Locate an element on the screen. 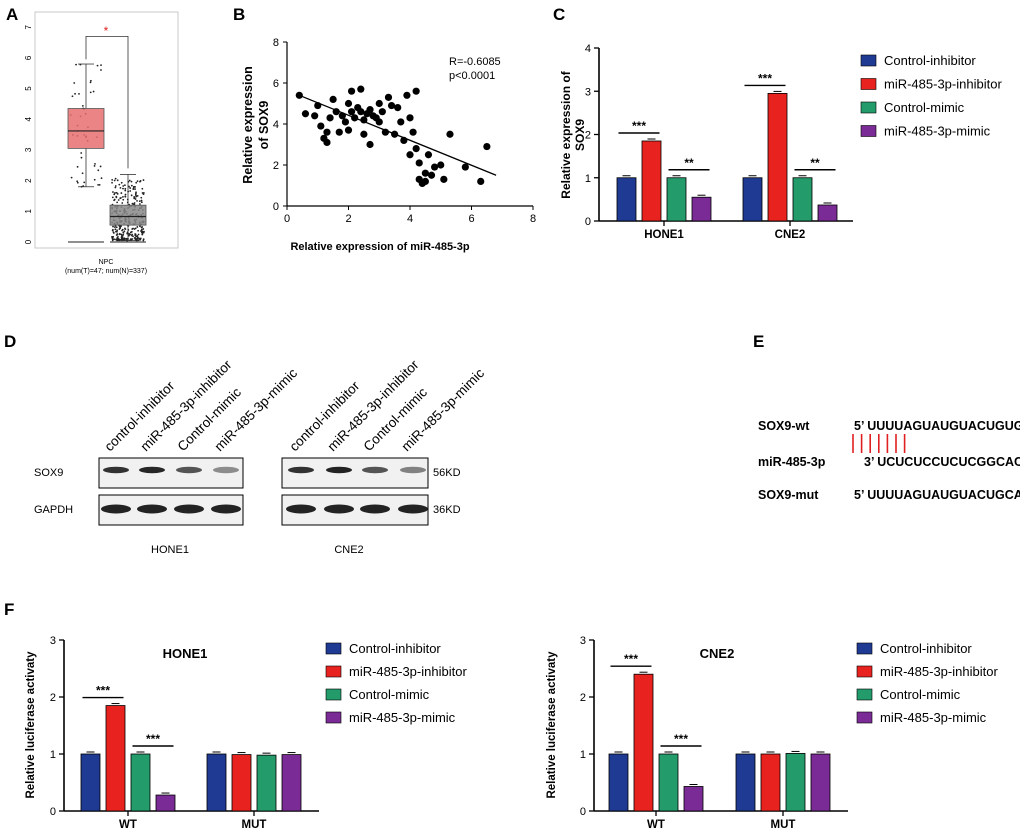 The width and height of the screenshot is (1020, 837). panel-b-annotation-p: p<0.0001 is located at coordinates (472, 76).